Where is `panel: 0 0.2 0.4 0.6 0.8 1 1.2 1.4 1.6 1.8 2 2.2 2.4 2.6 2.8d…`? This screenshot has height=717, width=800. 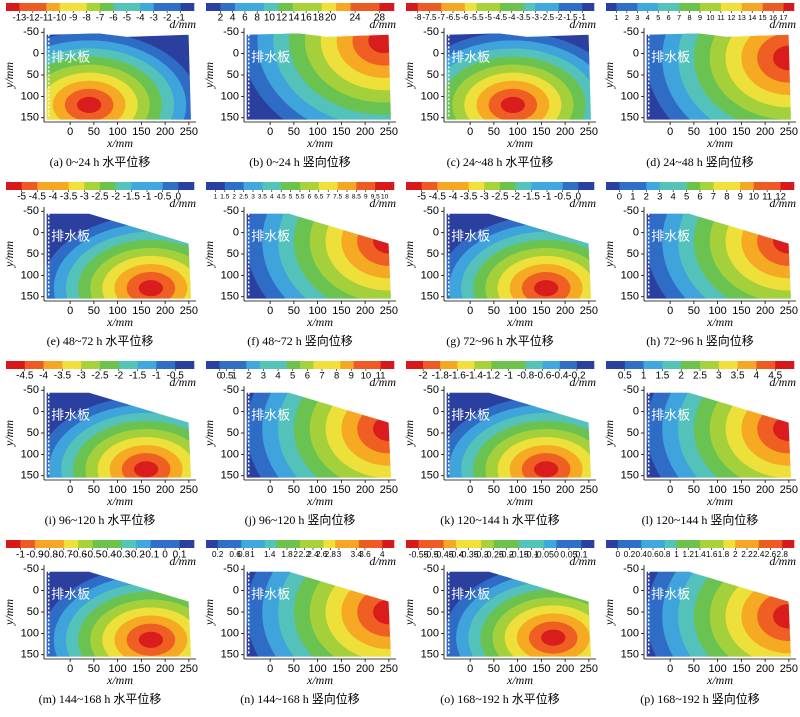 panel: 0 0.2 0.4 0.6 0.8 1 1.2 1.4 1.6 1.8 2 2.2 2.4 2.6 2.8d… is located at coordinates (700, 623).